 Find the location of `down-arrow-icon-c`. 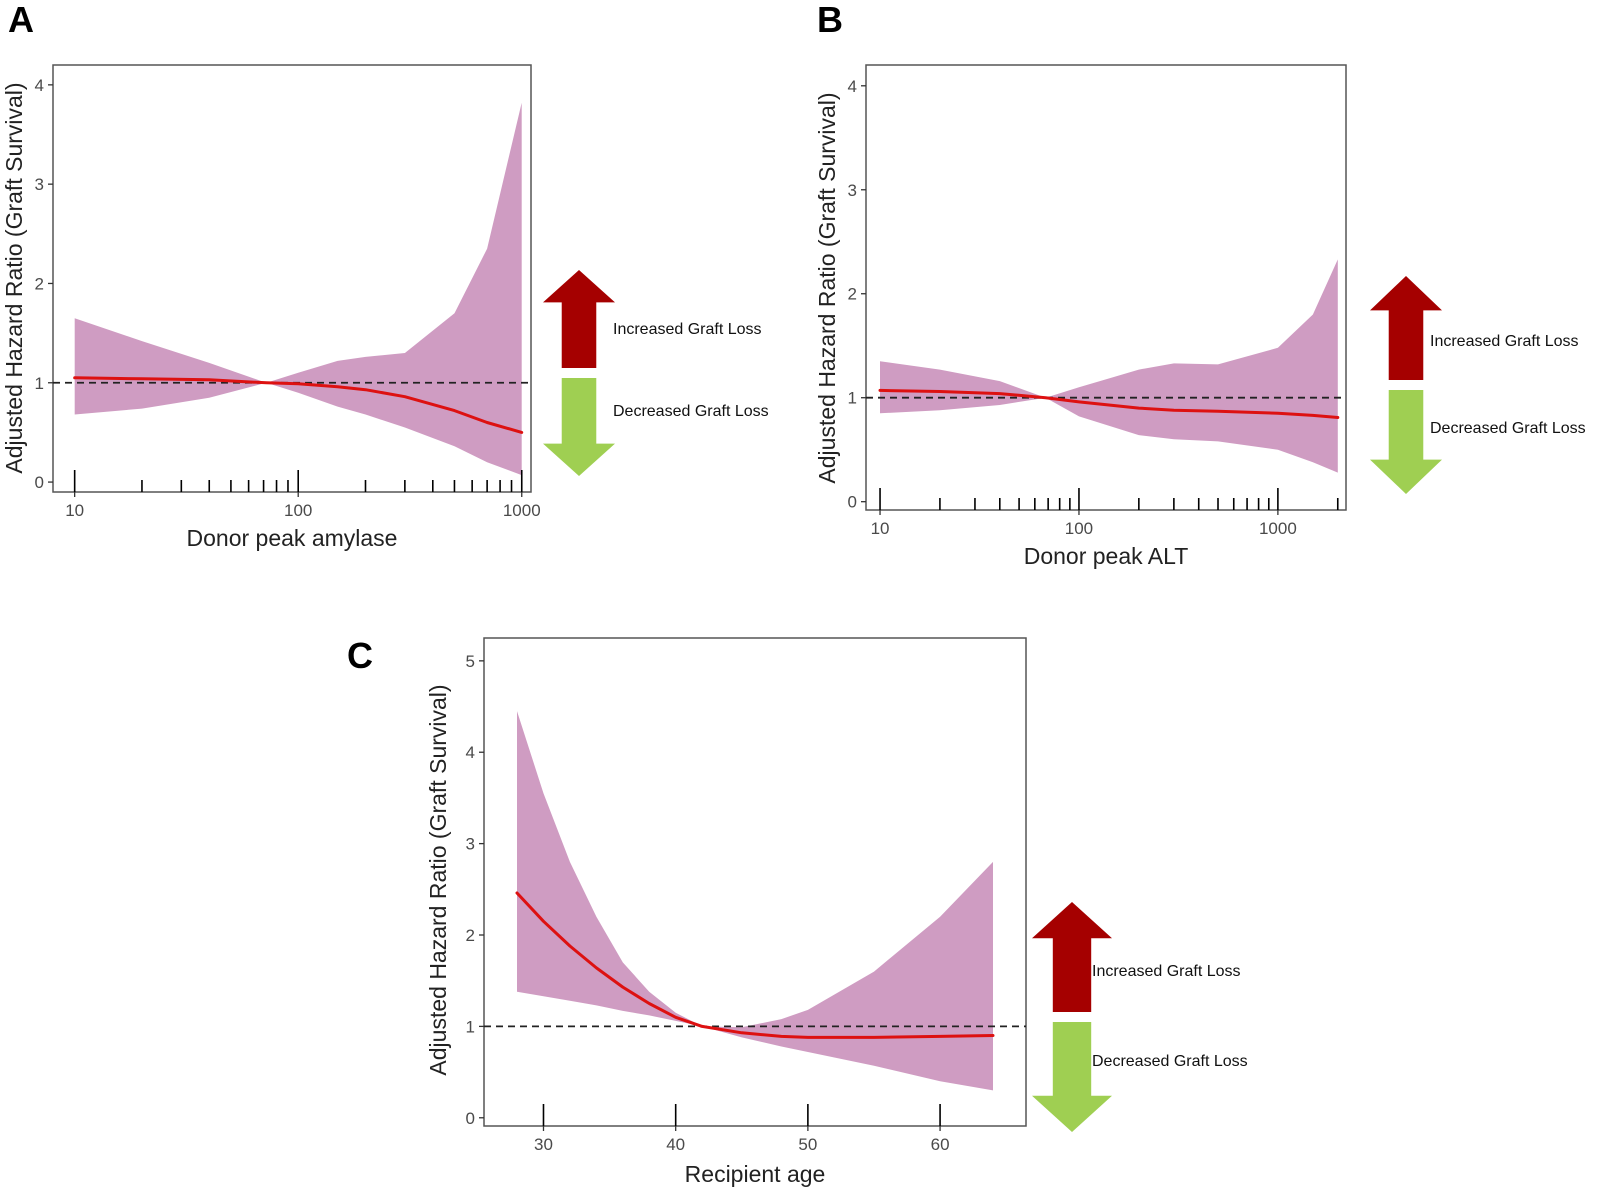

down-arrow-icon-c is located at coordinates (1072, 1077).